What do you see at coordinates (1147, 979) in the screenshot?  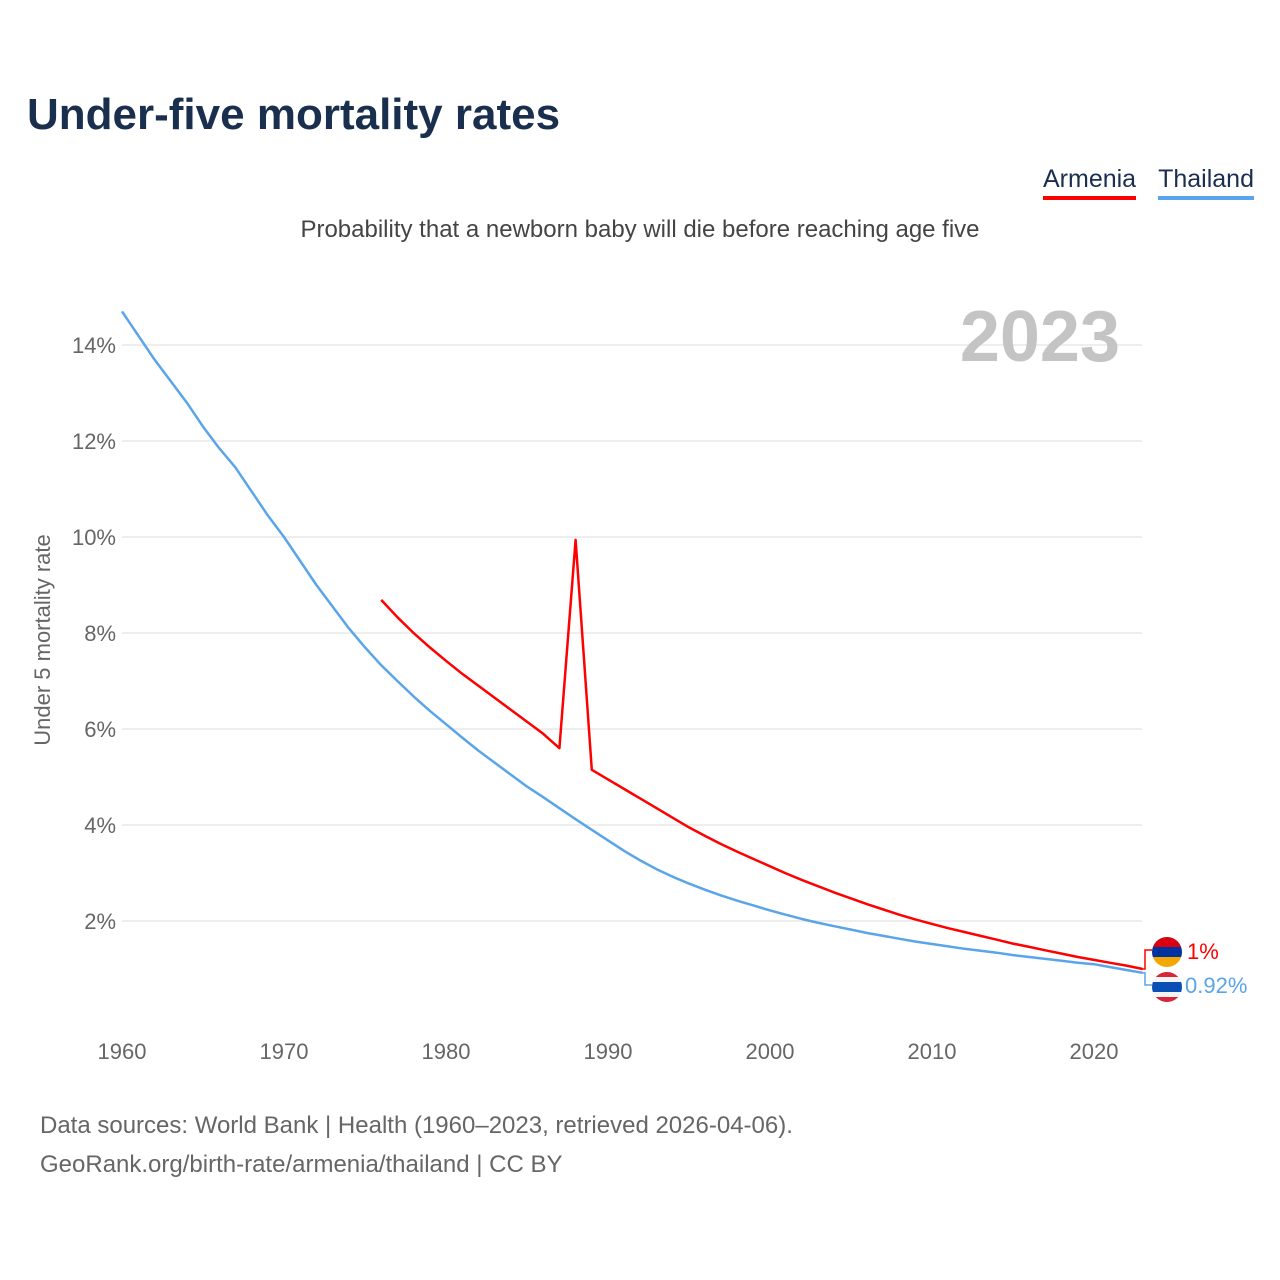 I see `connector-thailand` at bounding box center [1147, 979].